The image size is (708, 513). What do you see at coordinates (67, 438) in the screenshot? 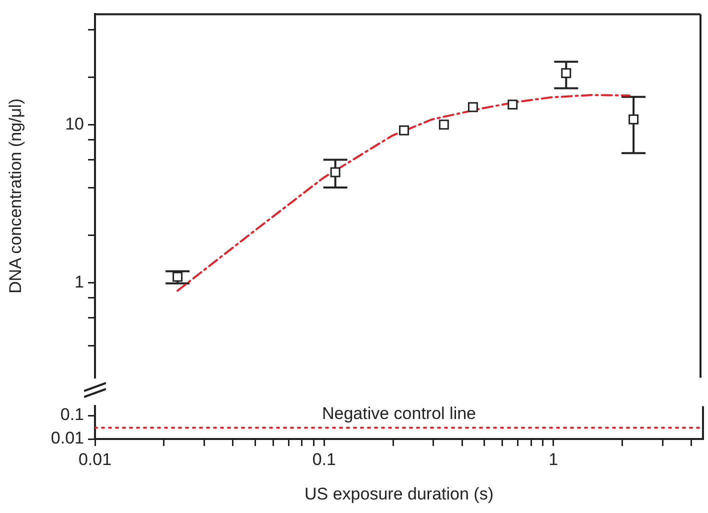
I see `y-tick-label: 0.01` at bounding box center [67, 438].